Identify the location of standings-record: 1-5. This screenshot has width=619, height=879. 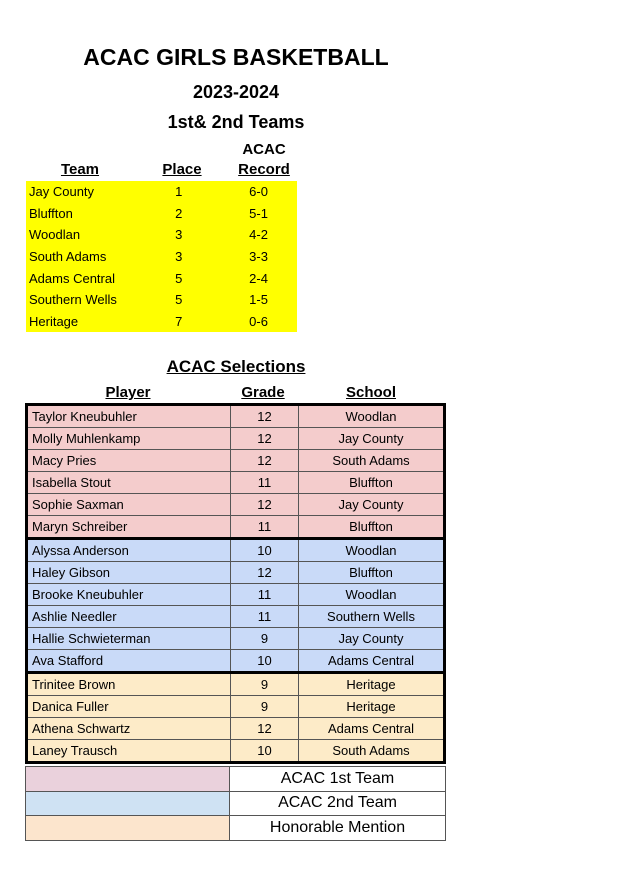
(258, 300).